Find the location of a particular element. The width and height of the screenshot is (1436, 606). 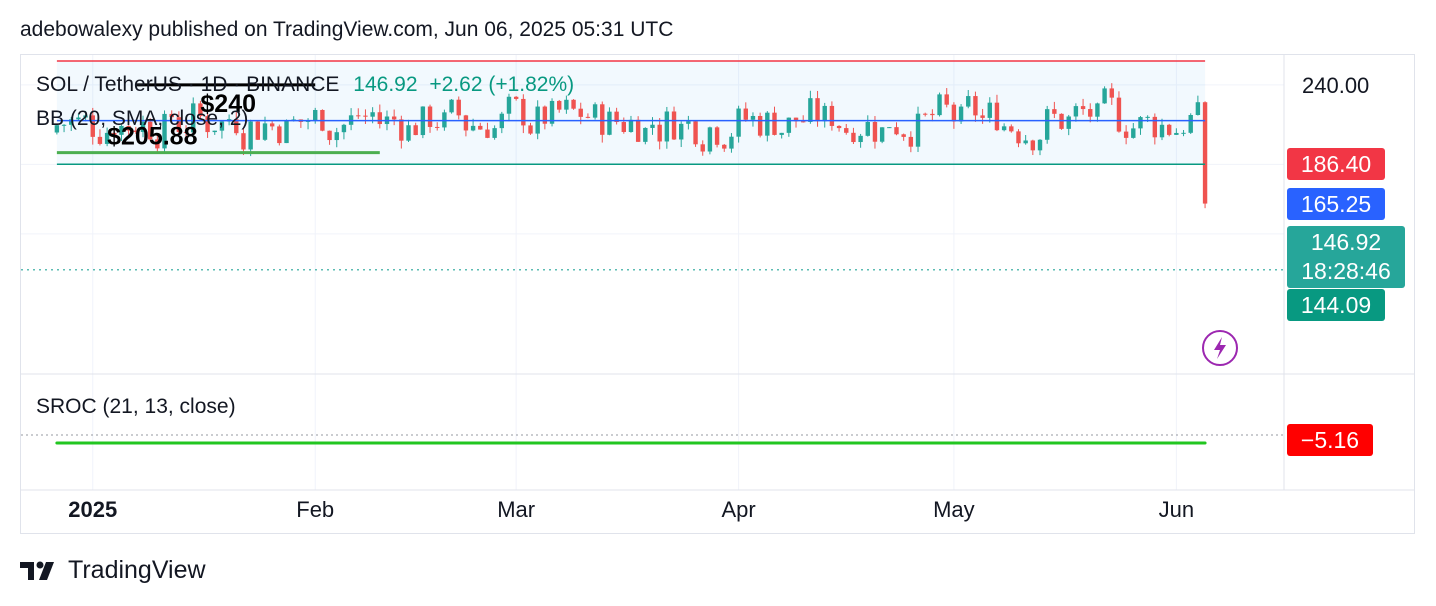

time-axis-label: Apr is located at coordinates (738, 509).